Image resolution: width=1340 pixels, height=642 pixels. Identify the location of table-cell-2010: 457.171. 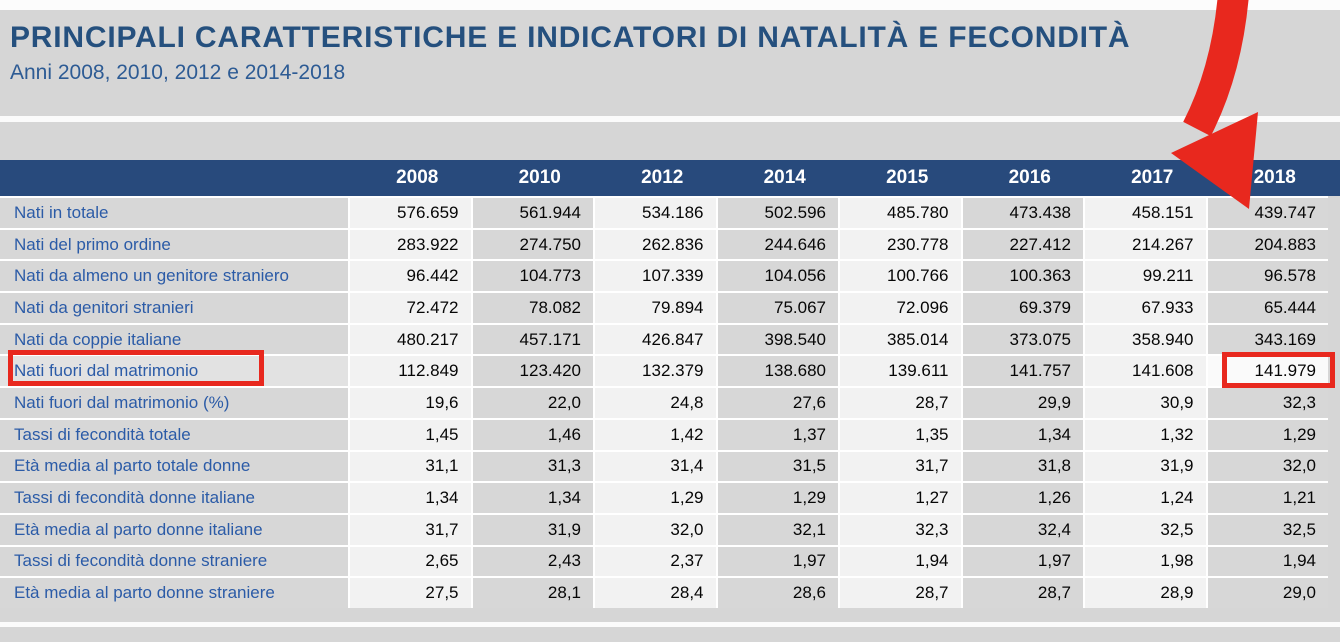
(532, 339).